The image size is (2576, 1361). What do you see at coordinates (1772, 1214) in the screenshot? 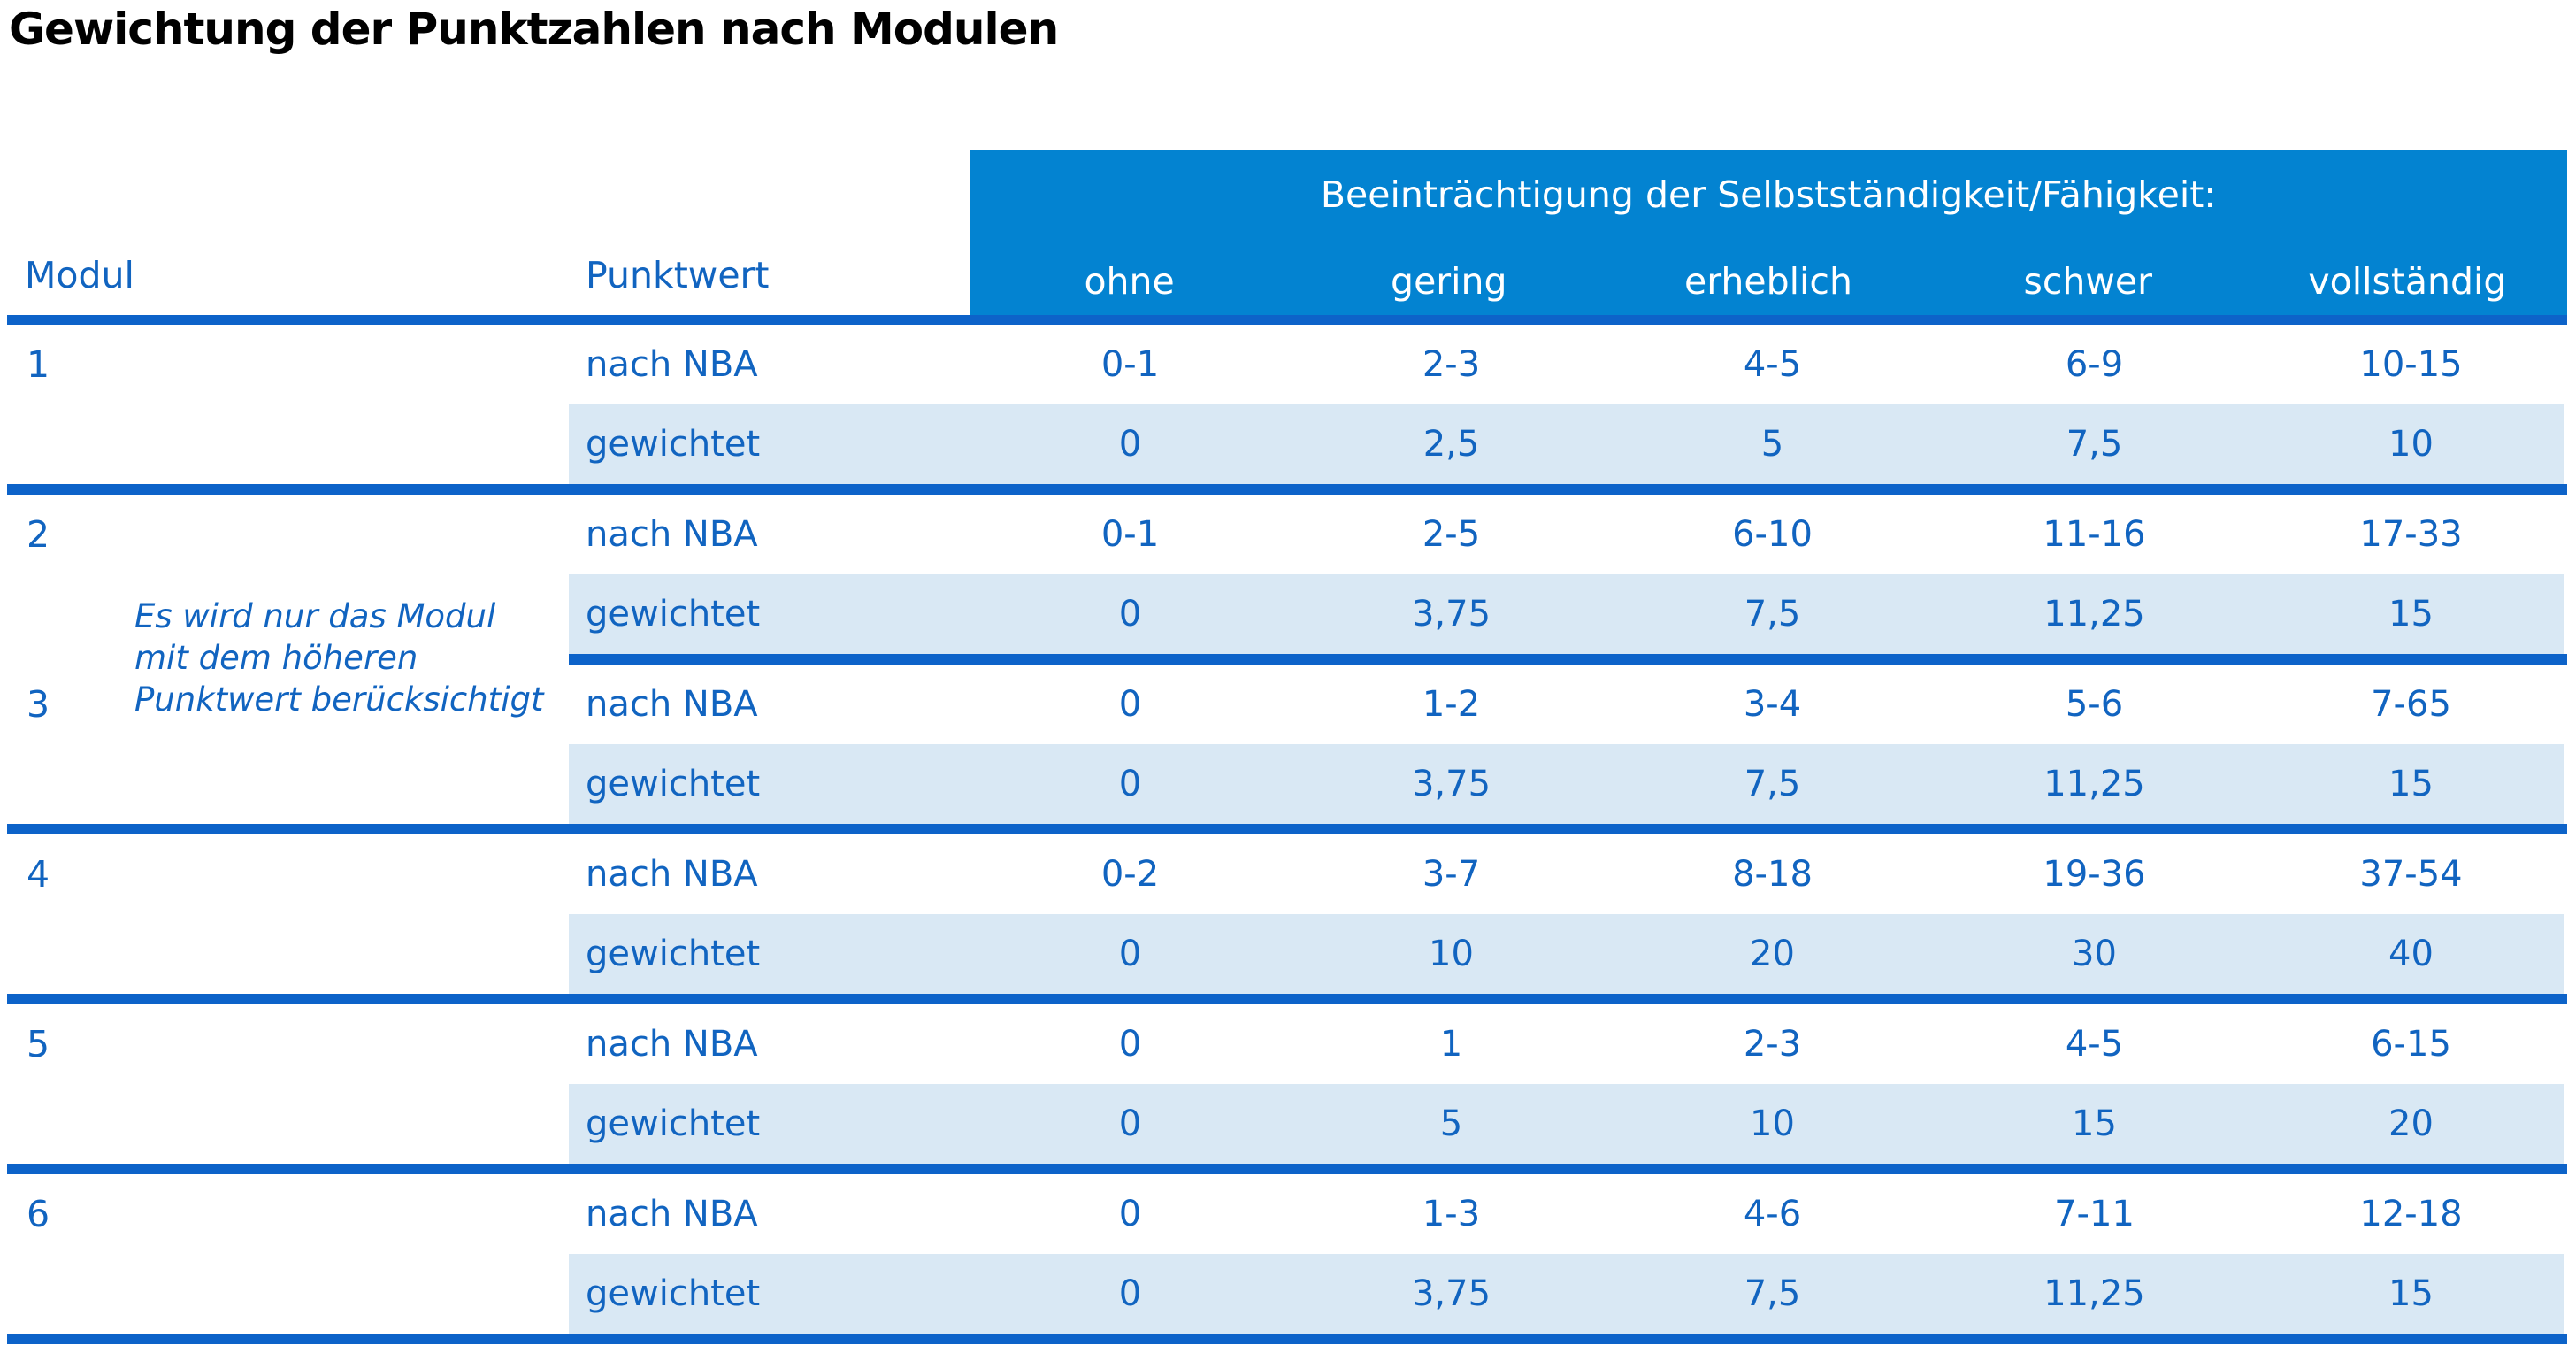
I see `nba-value-erheblich: 4-6` at bounding box center [1772, 1214].